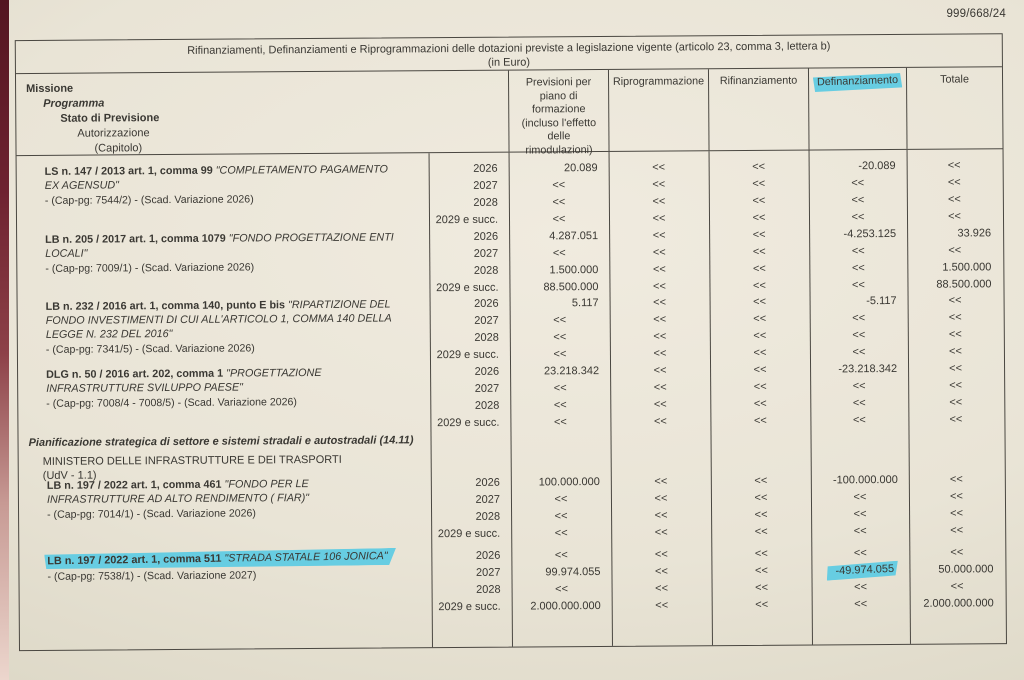  Describe the element at coordinates (870, 259) in the screenshot. I see `definanziamento-values: -4.253.125 << << <<` at that location.